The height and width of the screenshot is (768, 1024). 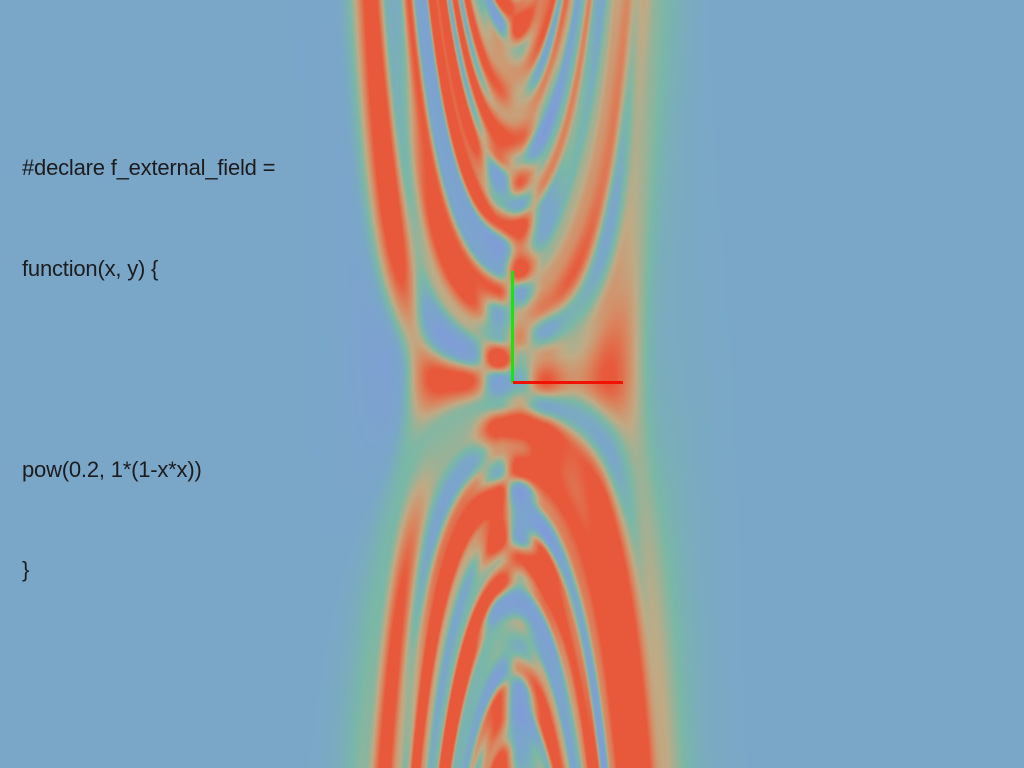 What do you see at coordinates (512, 327) in the screenshot?
I see `y-axis-line` at bounding box center [512, 327].